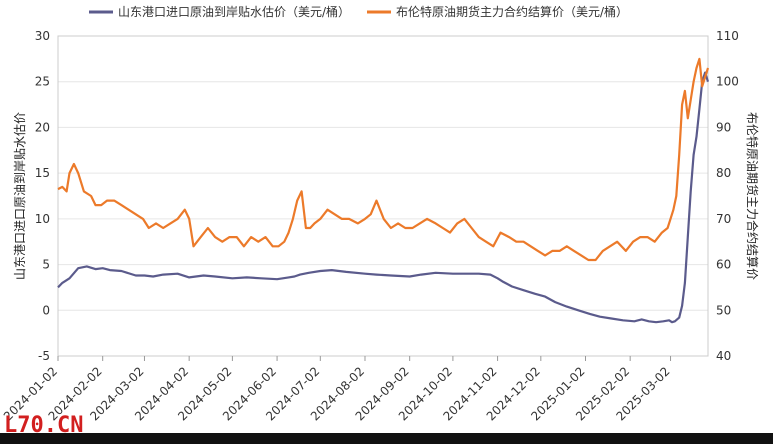  What do you see at coordinates (723, 356) in the screenshot?
I see `y-tick-right: 40` at bounding box center [723, 356].